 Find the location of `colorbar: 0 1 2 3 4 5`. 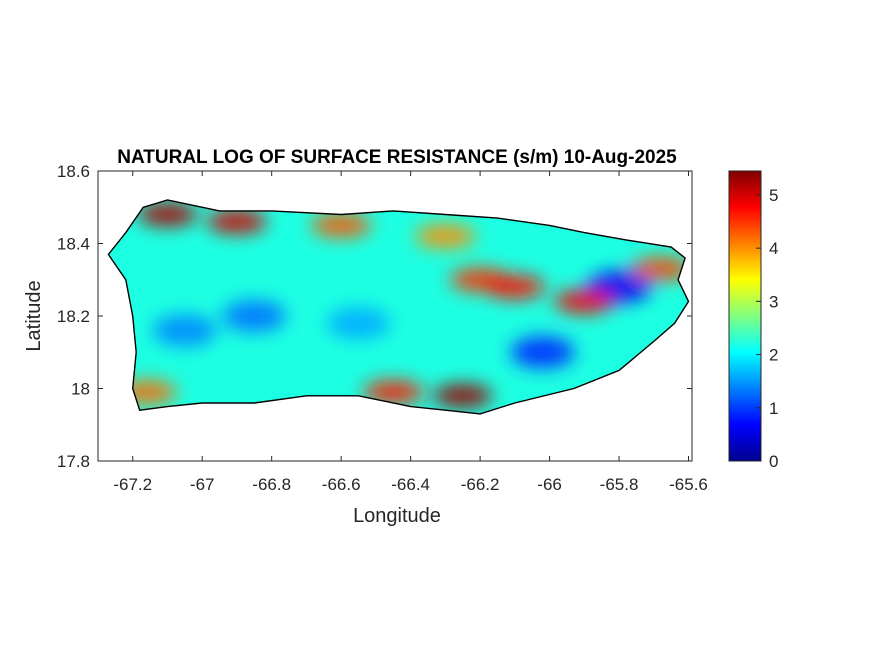

colorbar: 0 1 2 3 4 5 is located at coordinates (753, 320).